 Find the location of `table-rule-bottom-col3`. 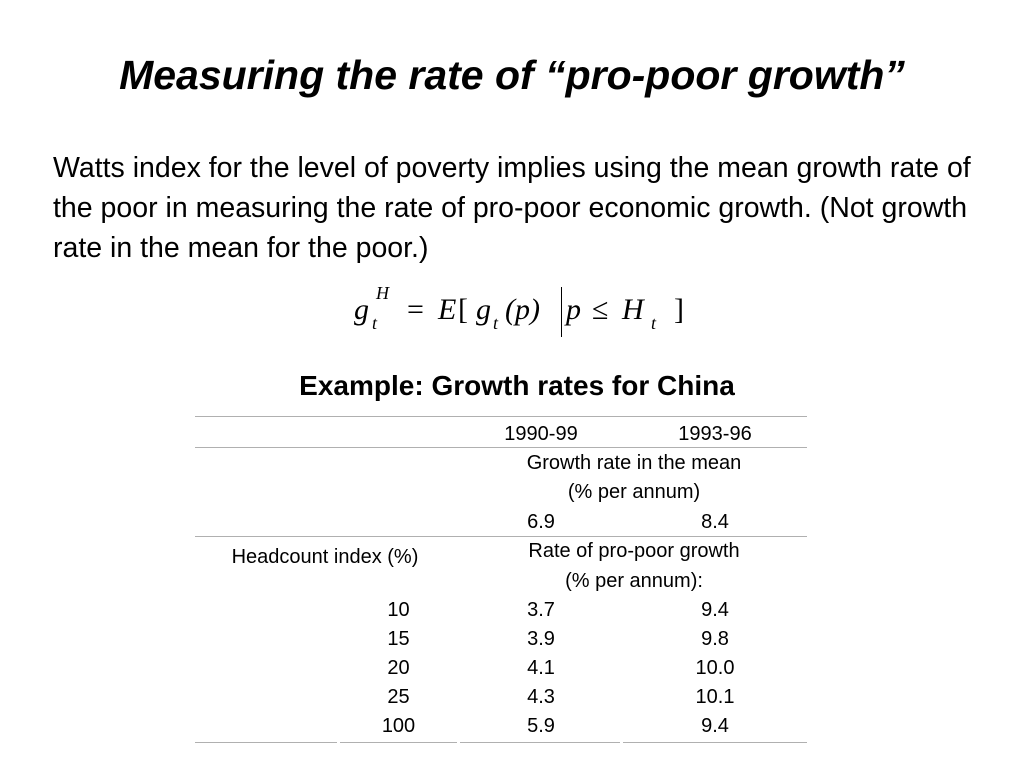

table-rule-bottom-col3 is located at coordinates (715, 742).